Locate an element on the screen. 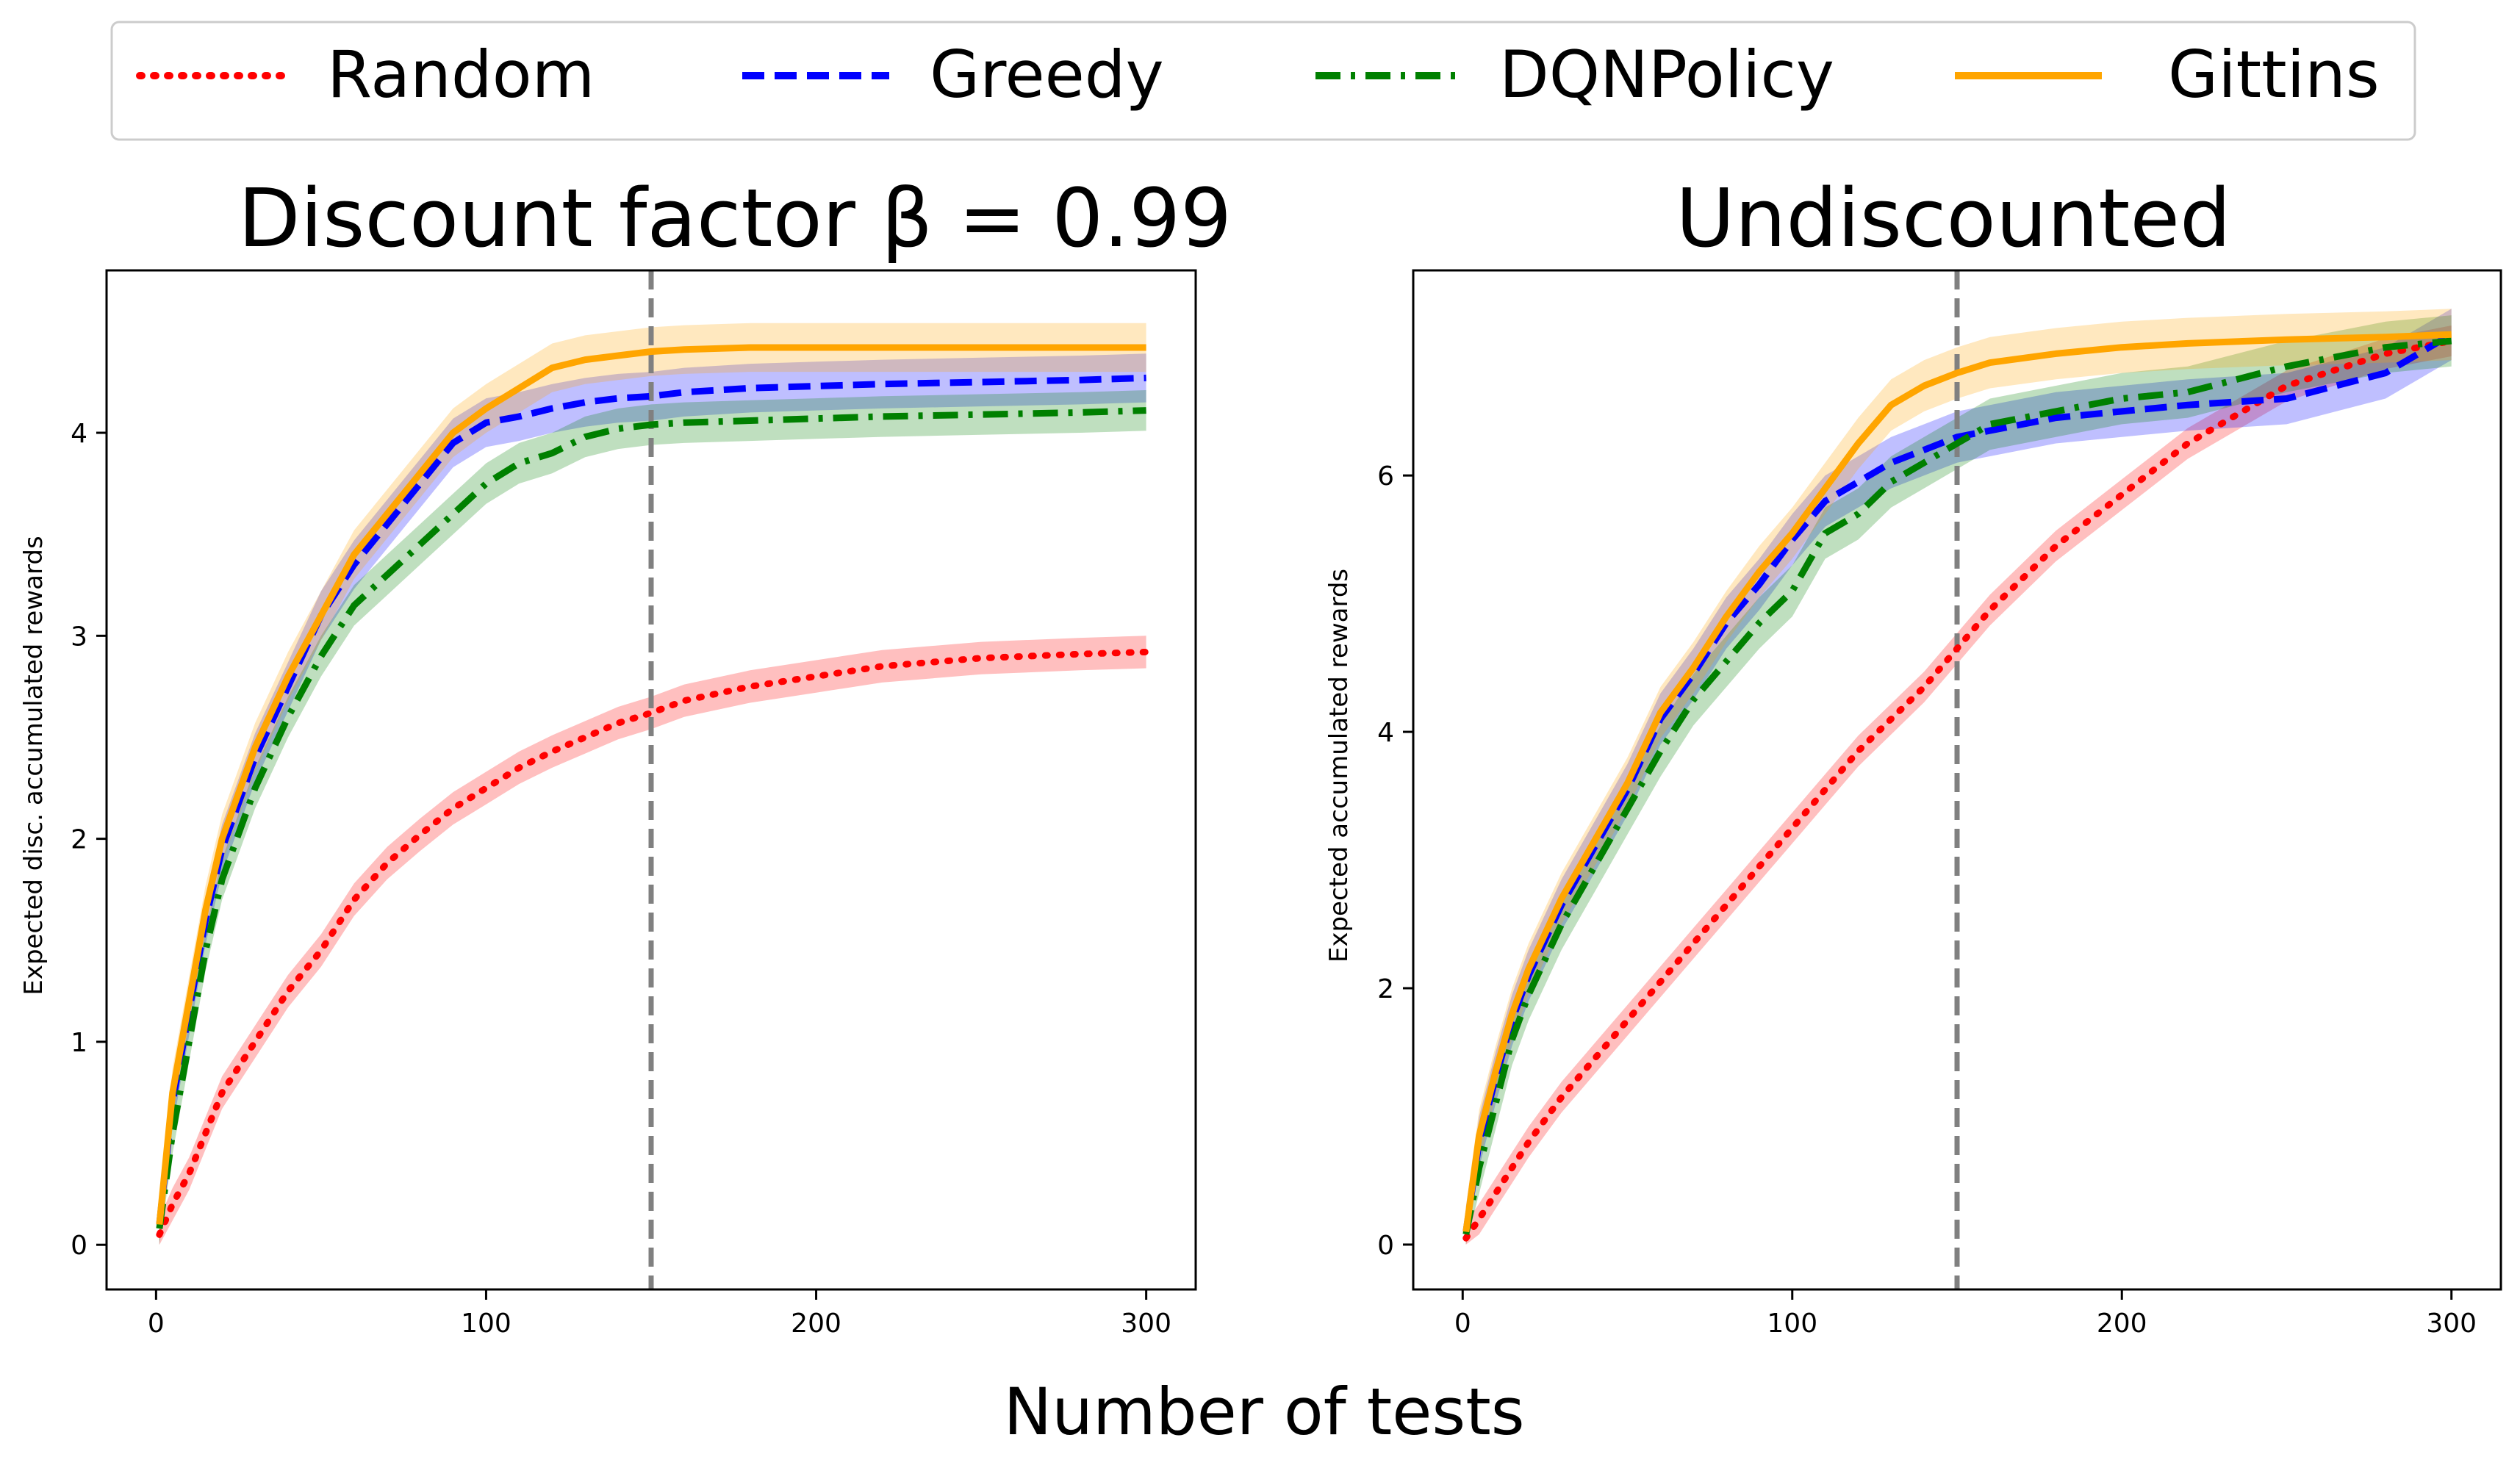  legend-label: Greedy is located at coordinates (1047, 74).